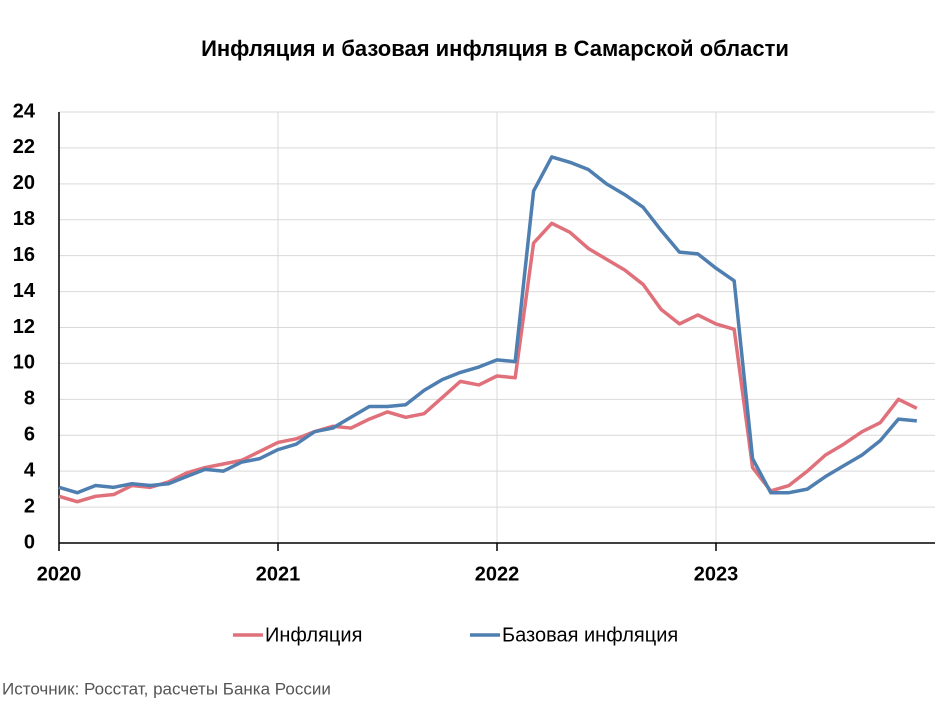  What do you see at coordinates (24, 291) in the screenshot?
I see `y-tick-label: 14` at bounding box center [24, 291].